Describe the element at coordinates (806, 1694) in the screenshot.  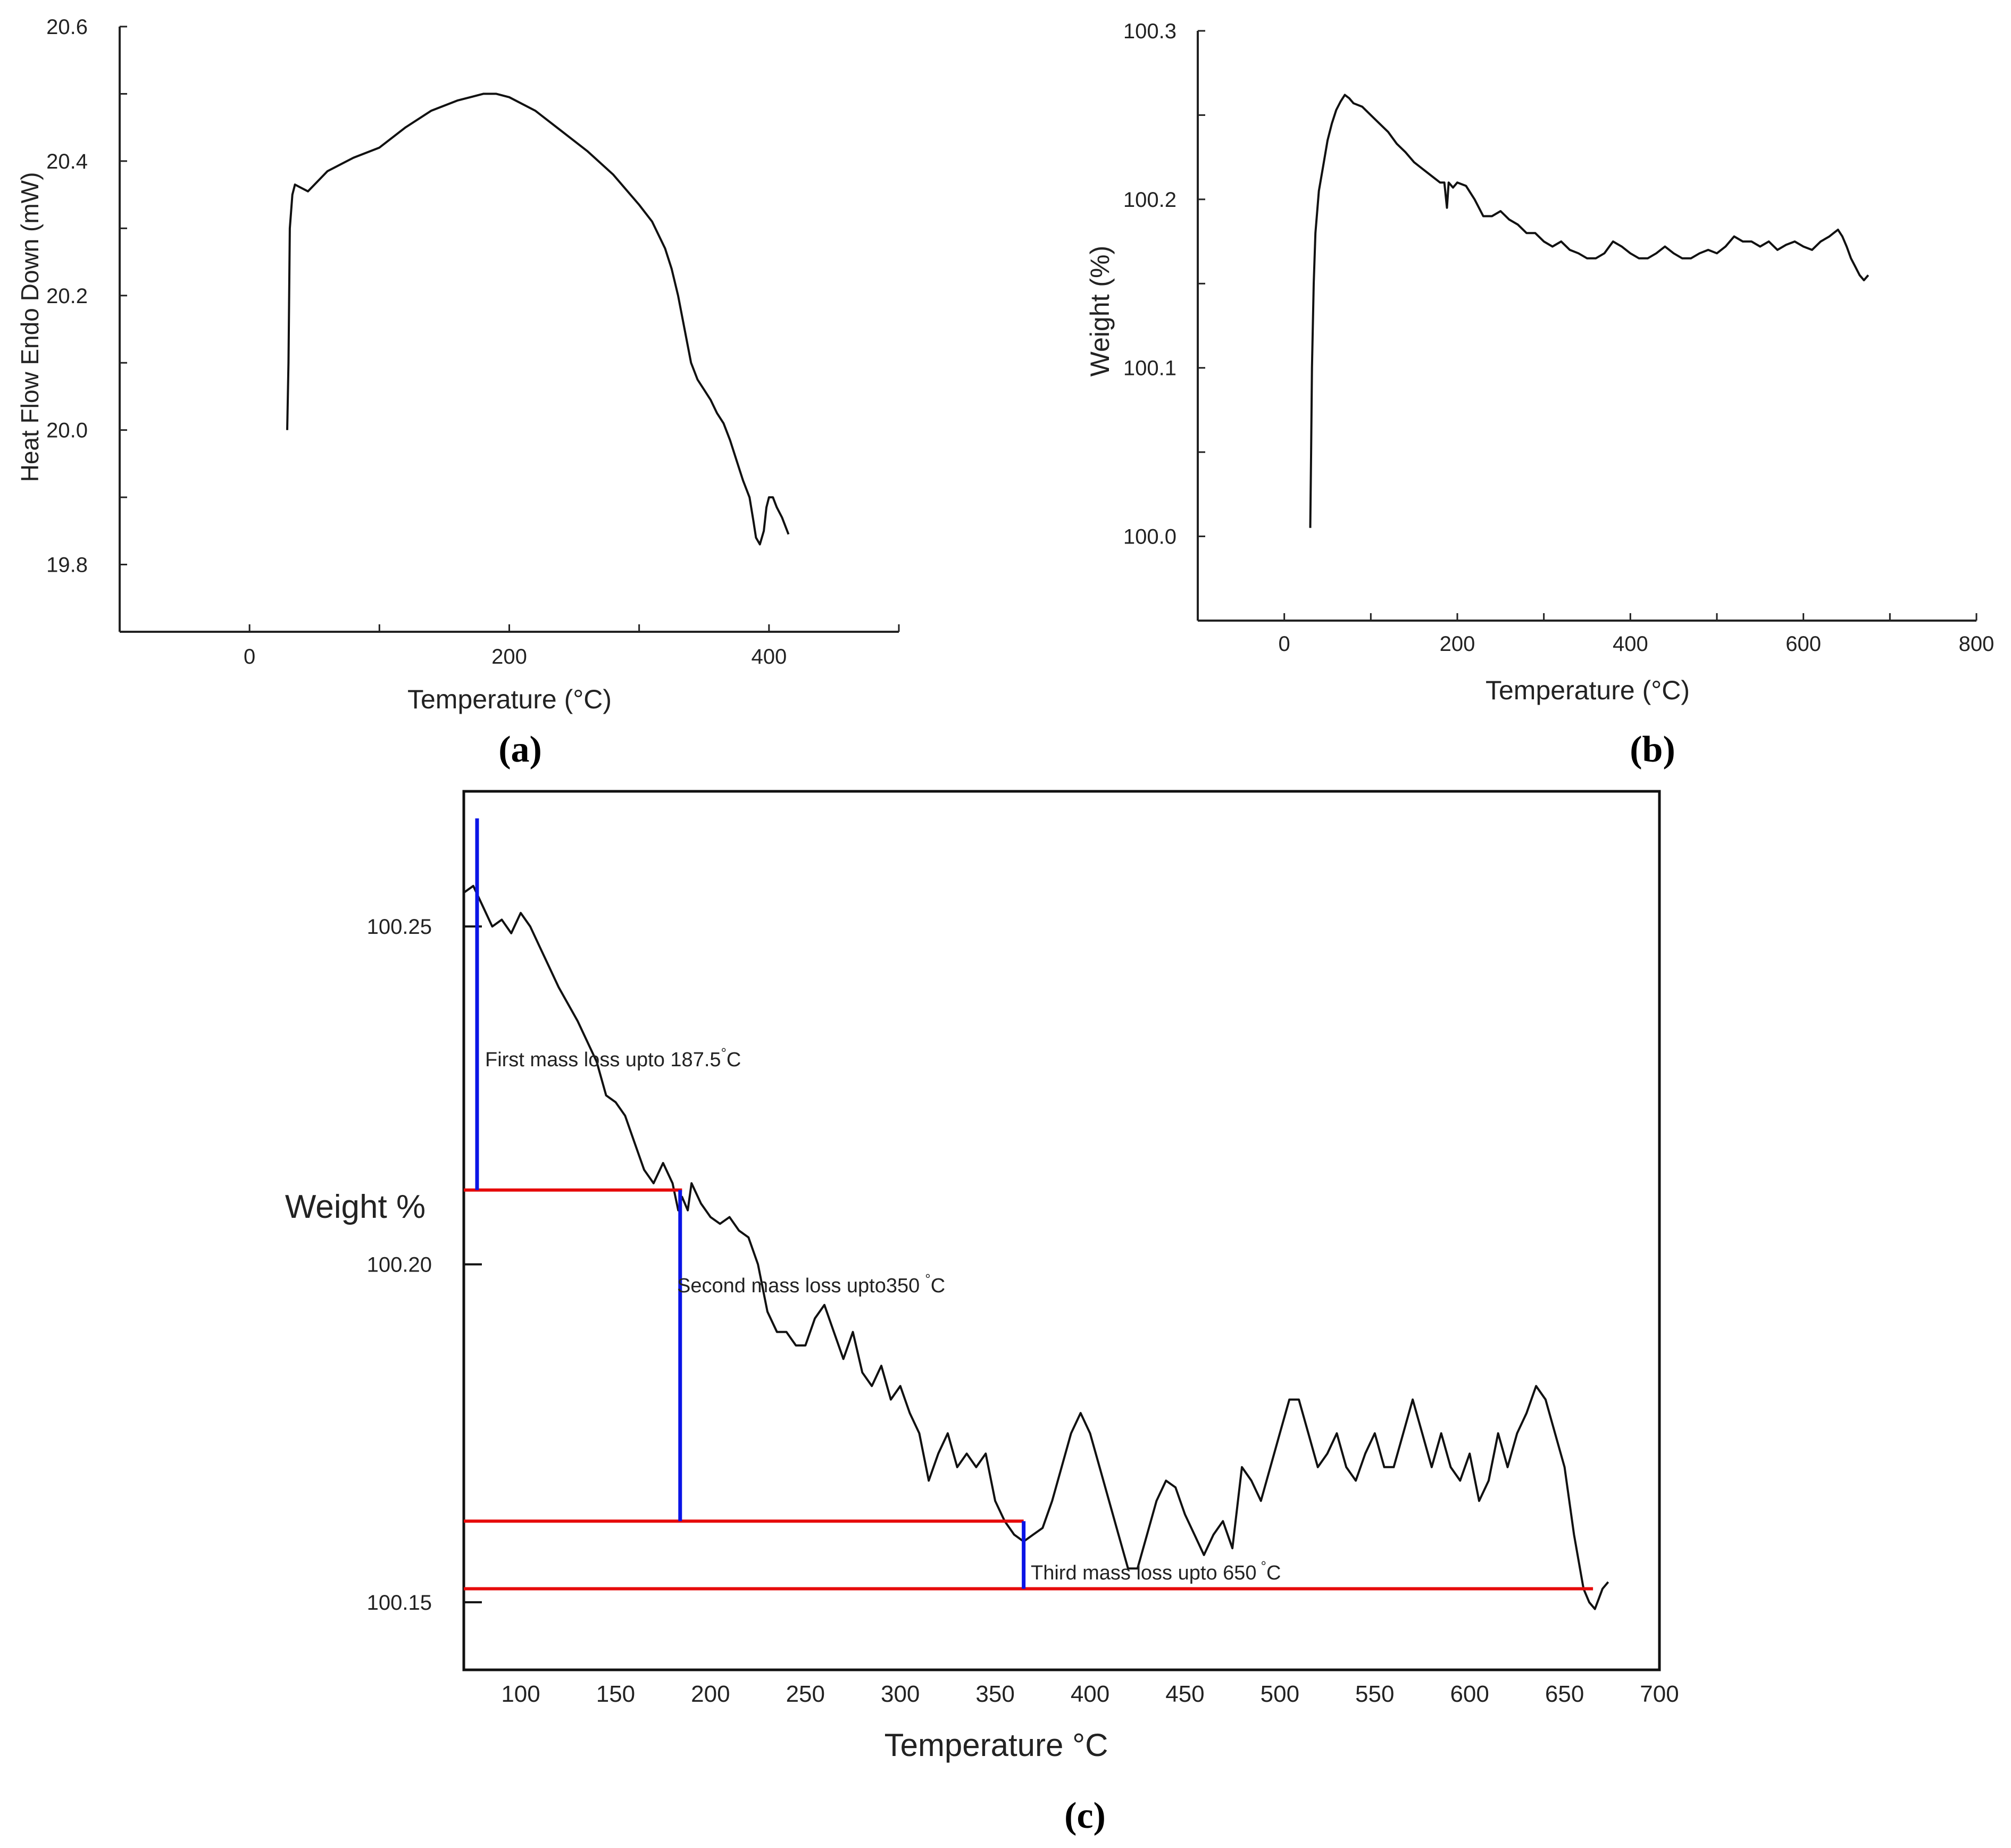
I see `panel-c-x-tick-label: 250` at that location.